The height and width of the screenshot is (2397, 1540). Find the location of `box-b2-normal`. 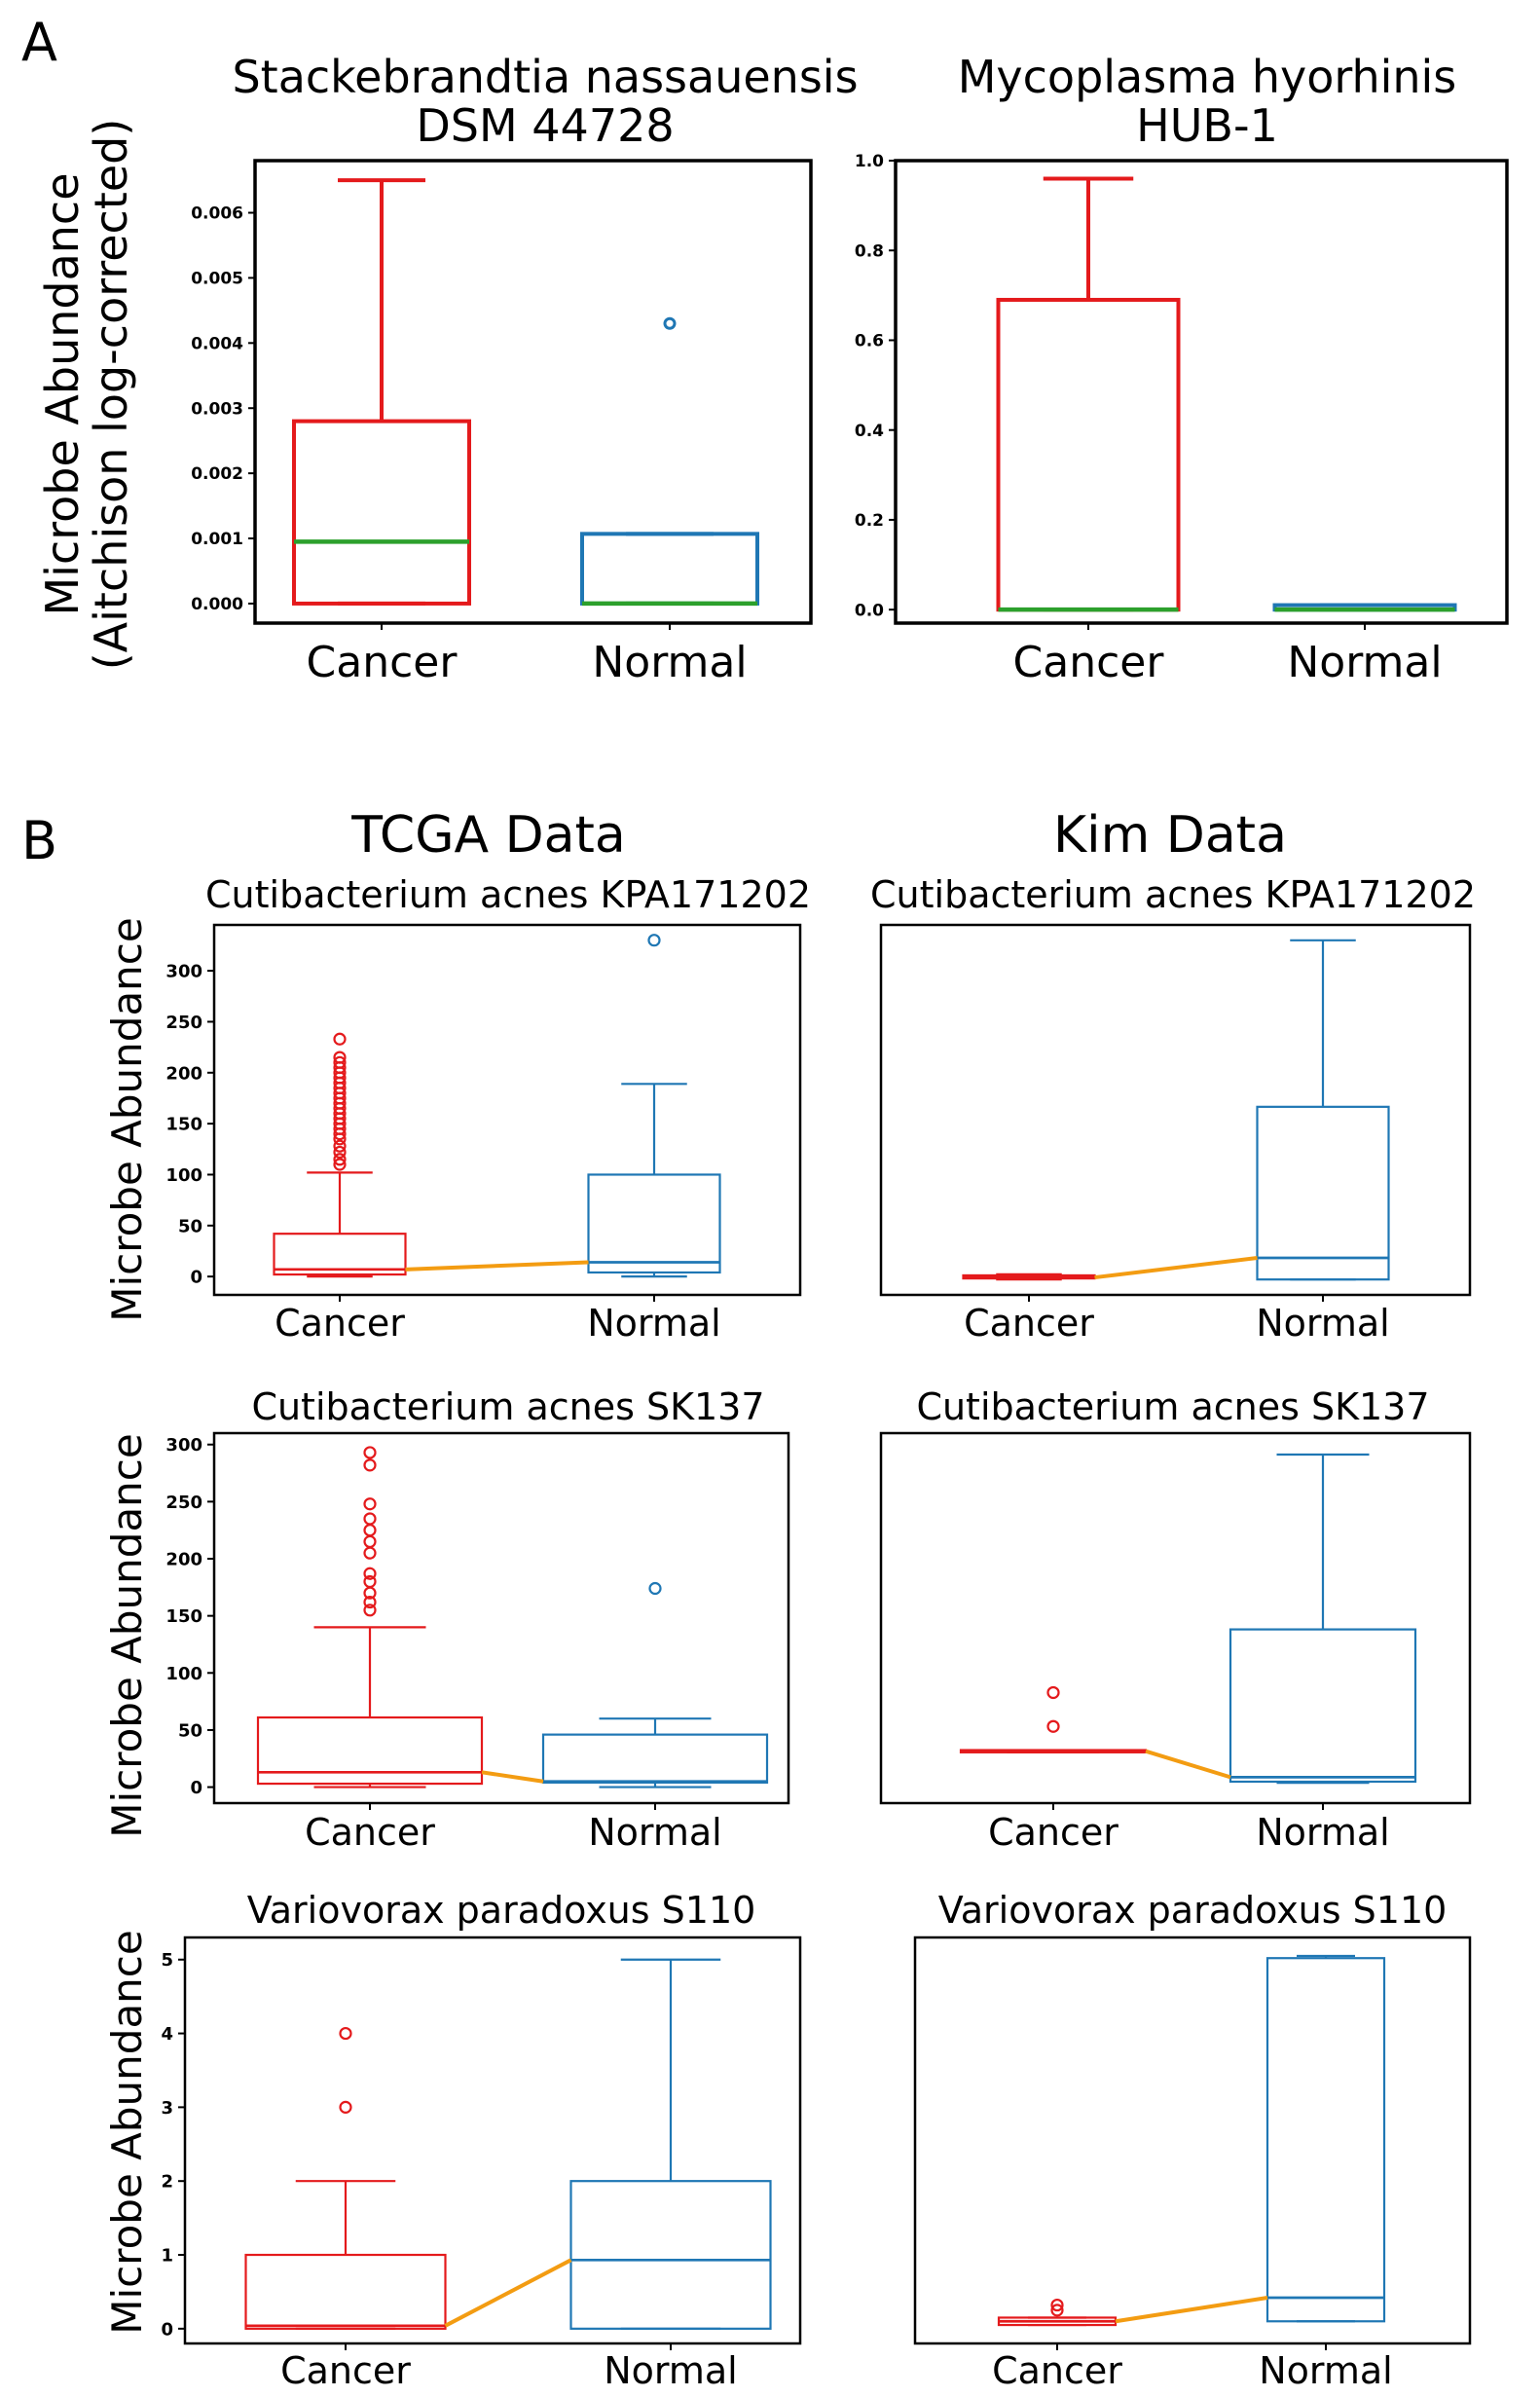

box-b2-normal is located at coordinates (1323, 1110).